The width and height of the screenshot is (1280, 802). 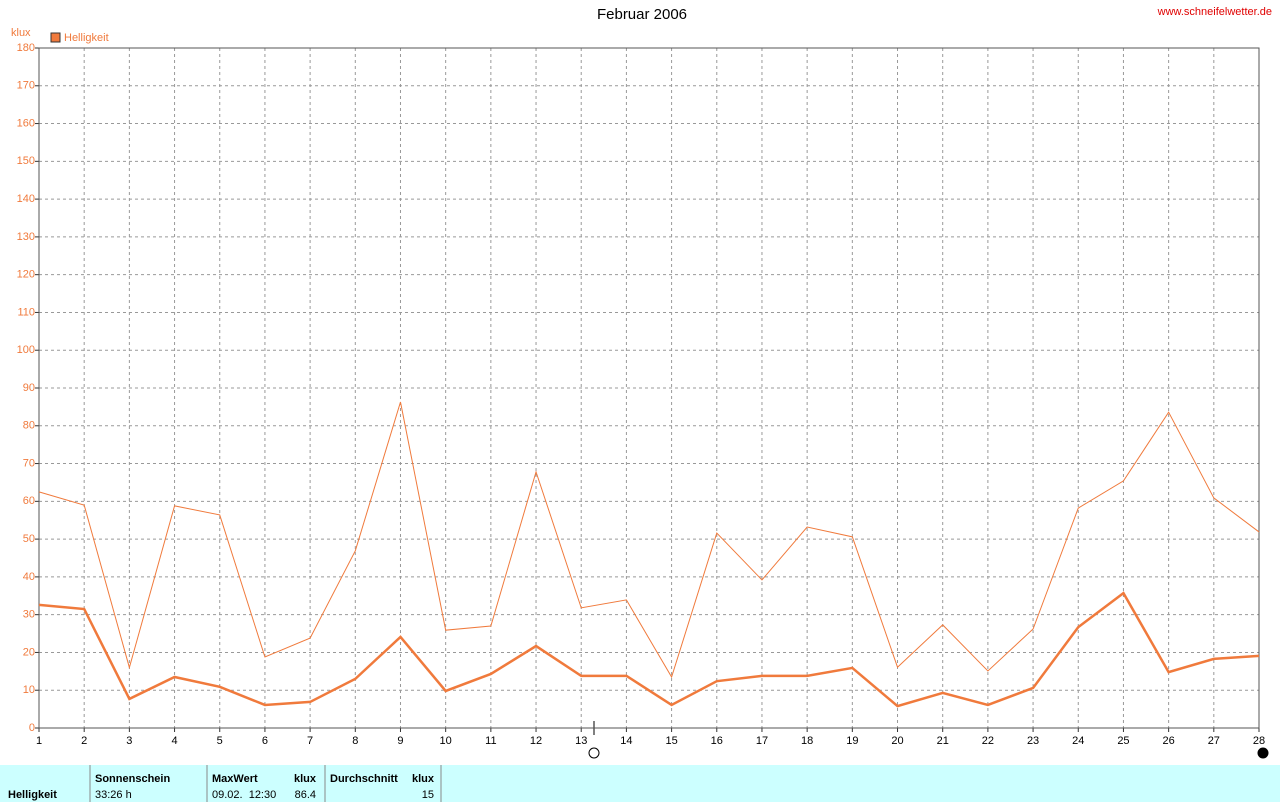 I want to click on table-row-label: Helligkeit, so click(x=32, y=795).